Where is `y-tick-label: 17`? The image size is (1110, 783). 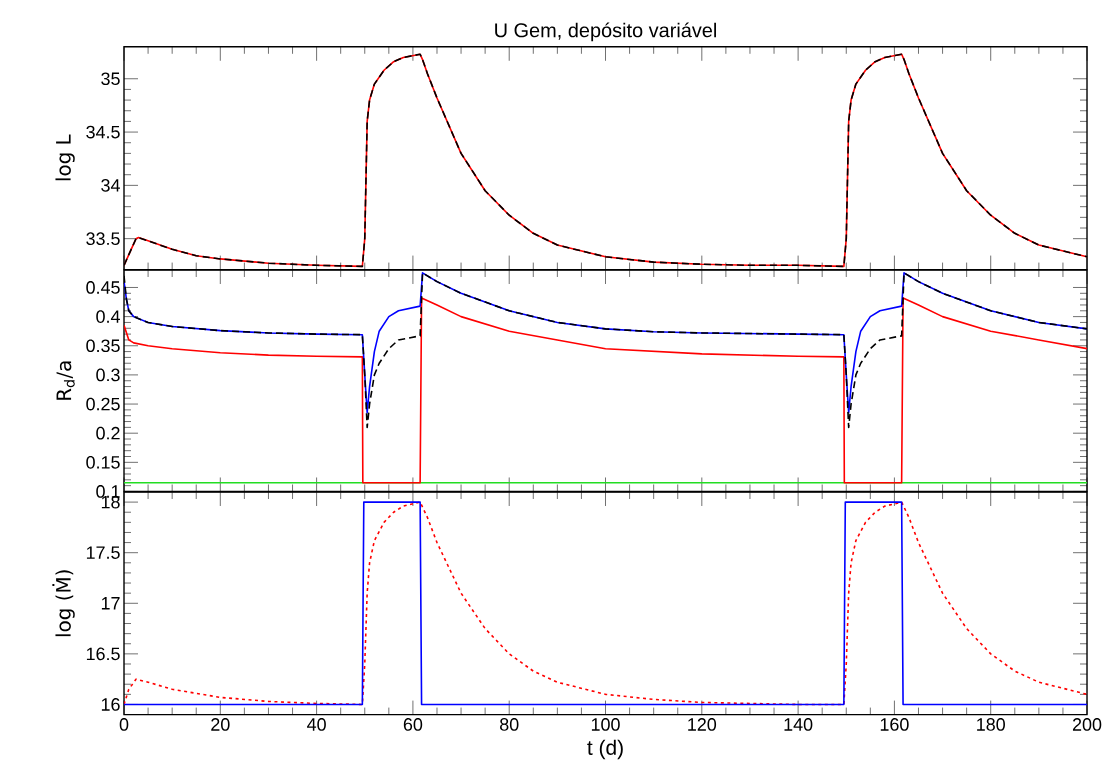
y-tick-label: 17 is located at coordinates (110, 603).